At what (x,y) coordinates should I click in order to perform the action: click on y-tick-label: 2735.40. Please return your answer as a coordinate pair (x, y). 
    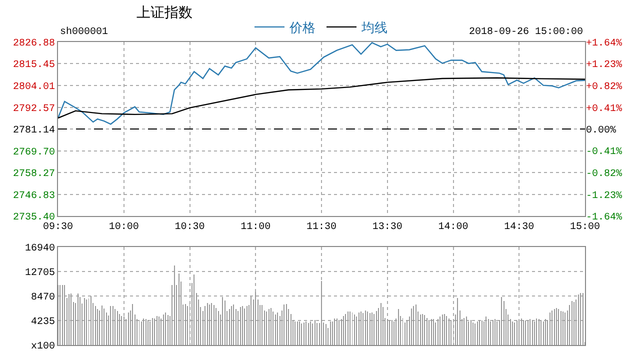
    Looking at the image, I should click on (33, 218).